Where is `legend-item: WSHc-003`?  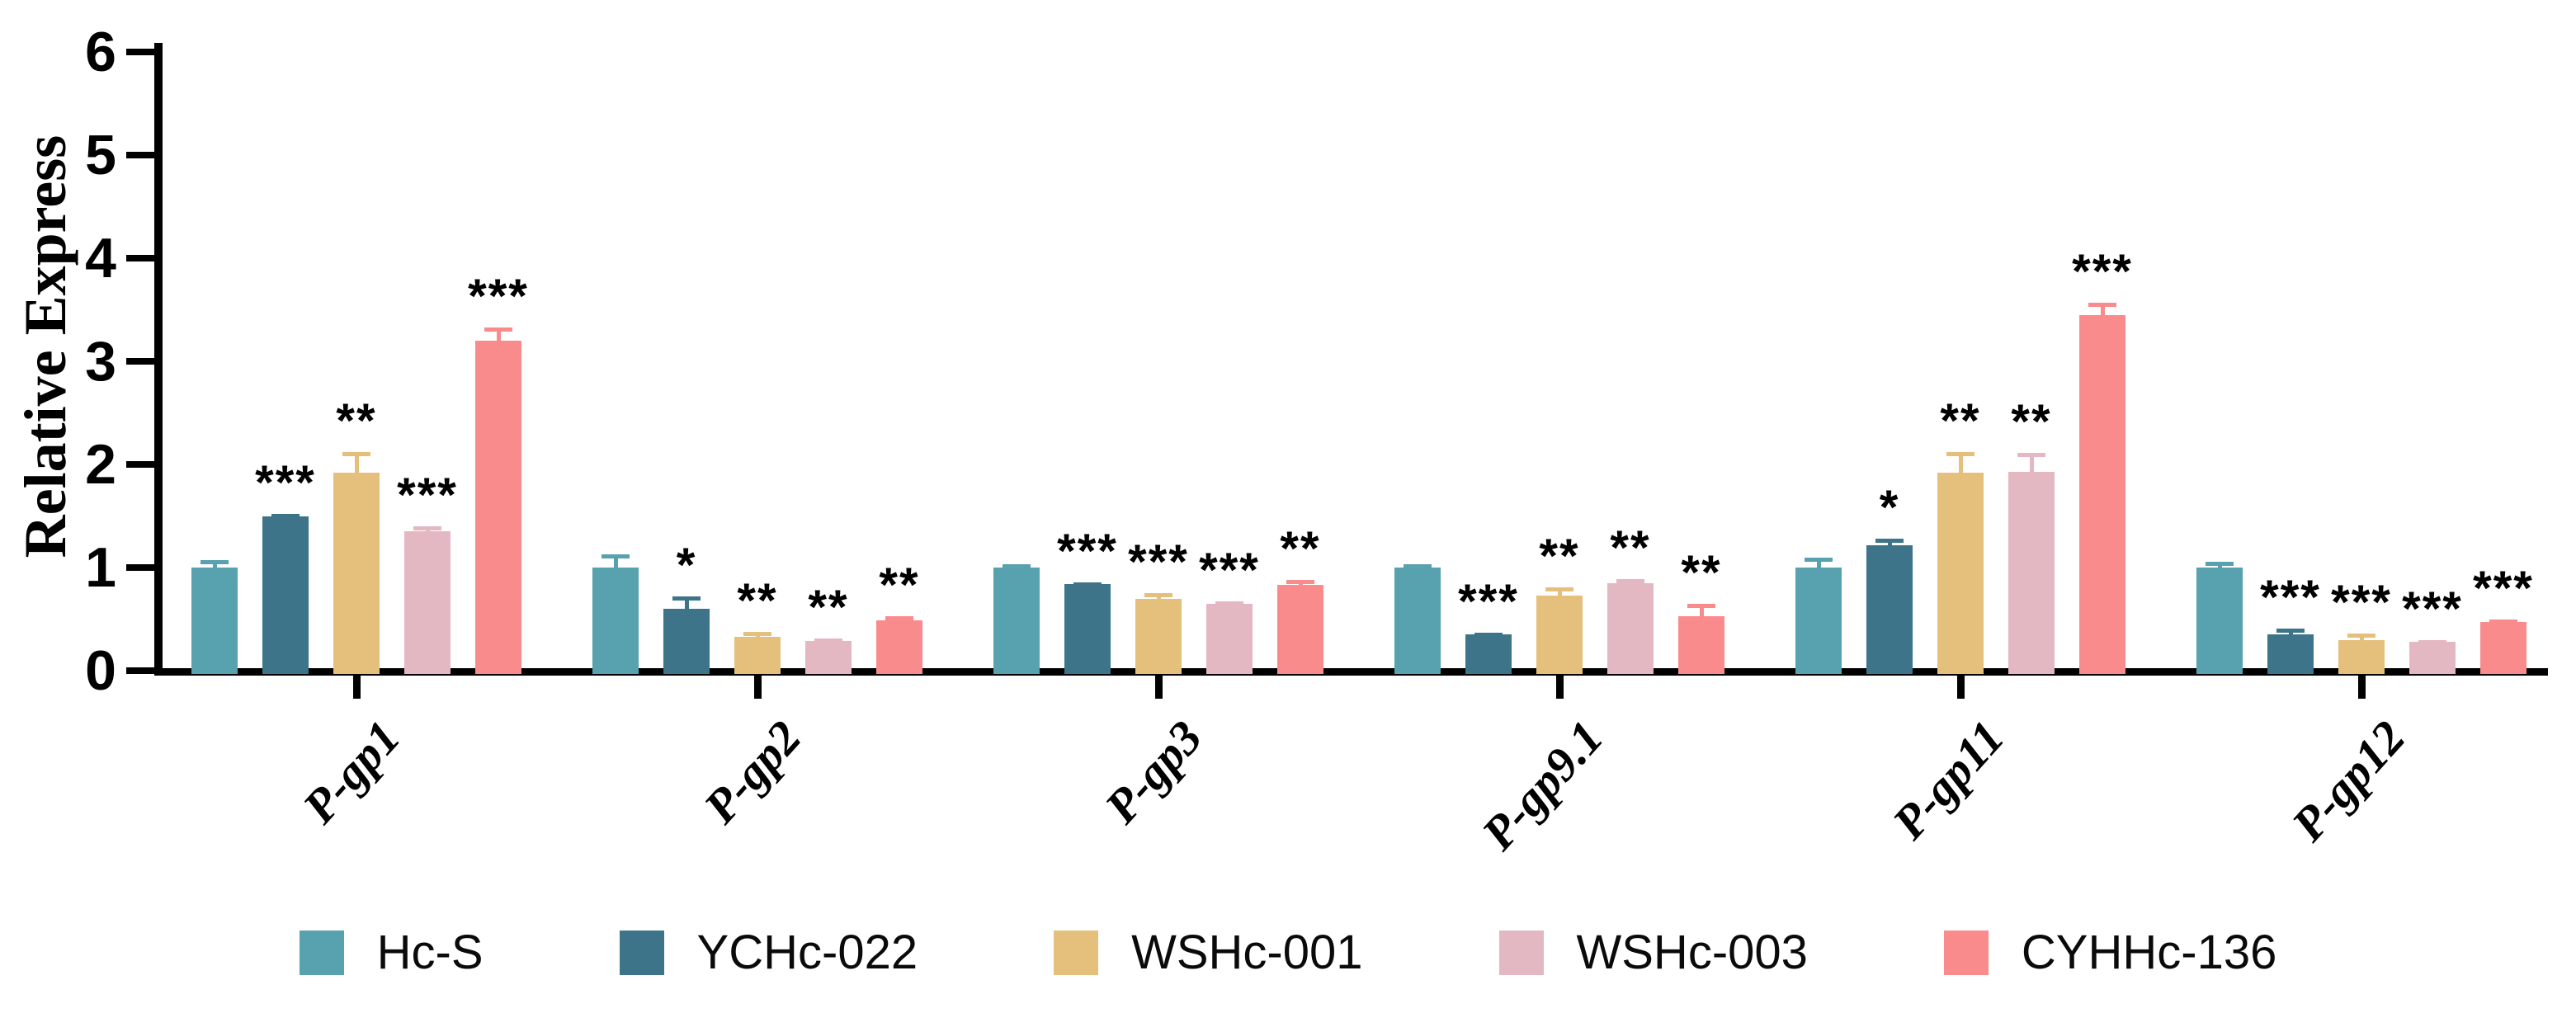 legend-item: WSHc-003 is located at coordinates (1653, 952).